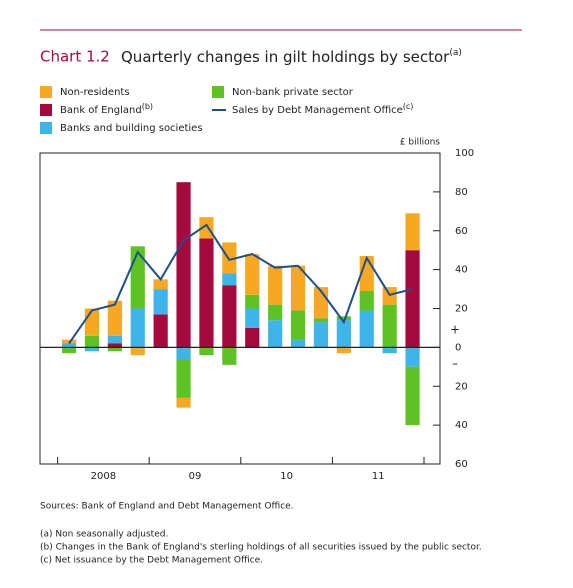  I want to click on legend-label: Non-residents, so click(95, 92).